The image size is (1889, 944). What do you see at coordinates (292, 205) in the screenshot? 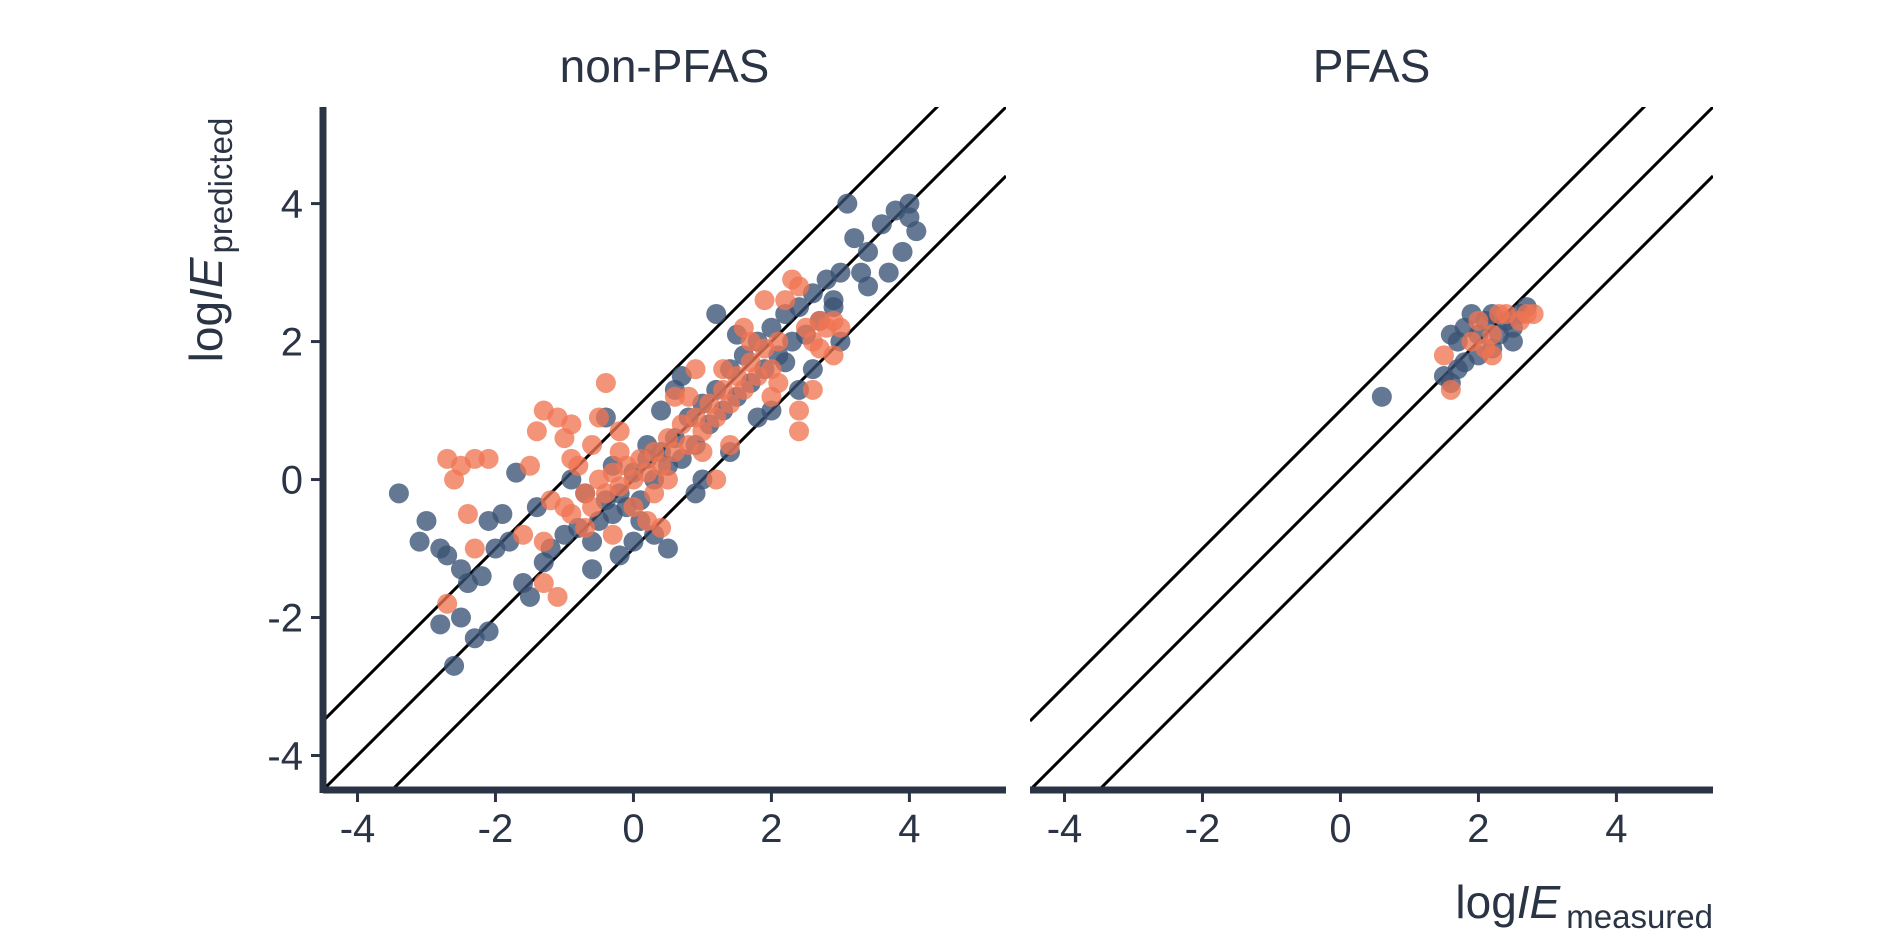
I see `y-tick-label: 4` at bounding box center [292, 205].